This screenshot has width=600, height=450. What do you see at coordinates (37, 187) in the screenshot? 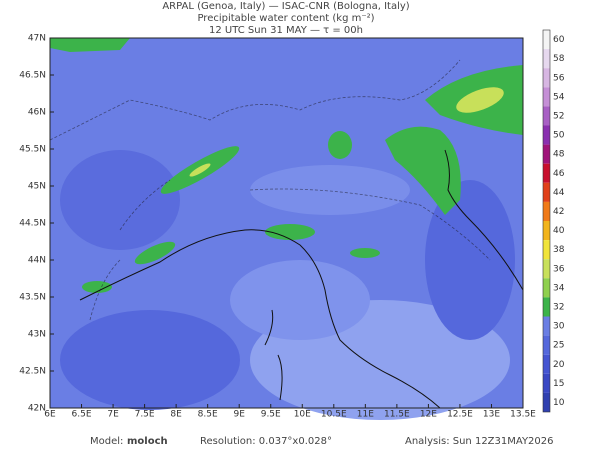
I see `lat-label: 45N` at bounding box center [37, 187].